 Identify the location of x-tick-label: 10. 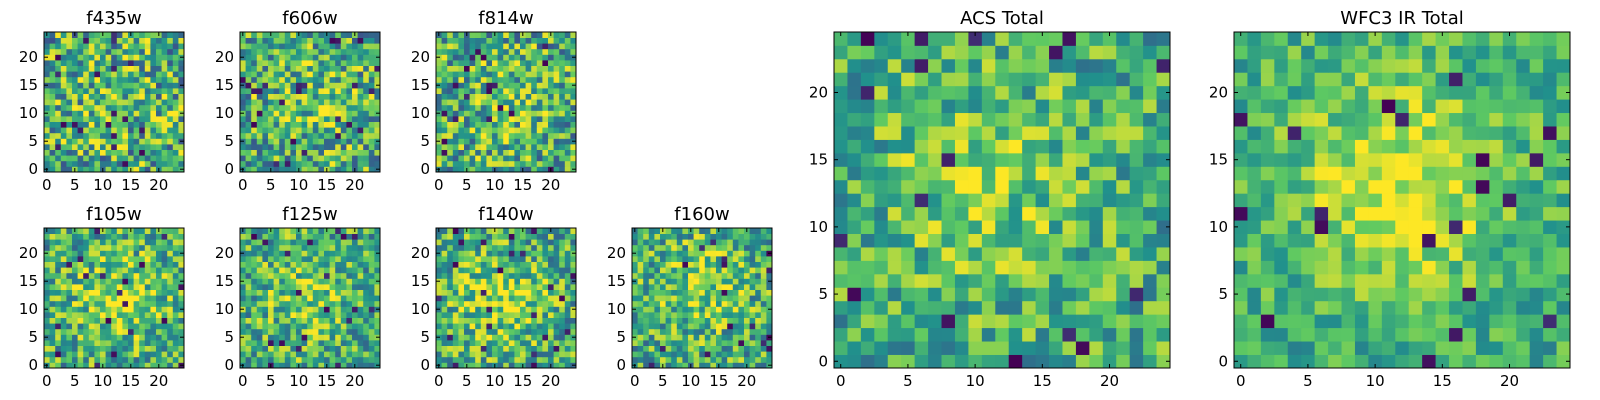
(494, 381).